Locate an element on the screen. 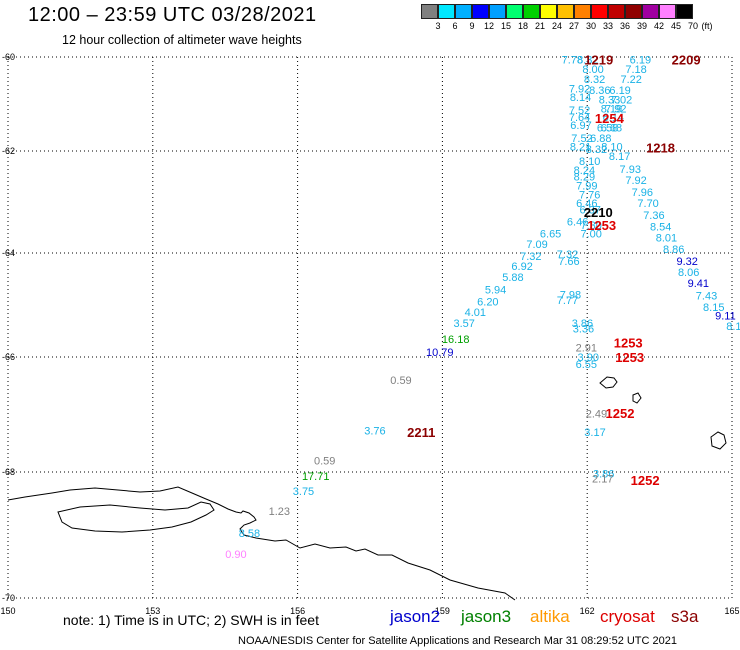 This screenshot has height=650, width=740. y-tick-label: -66 is located at coordinates (8, 357).